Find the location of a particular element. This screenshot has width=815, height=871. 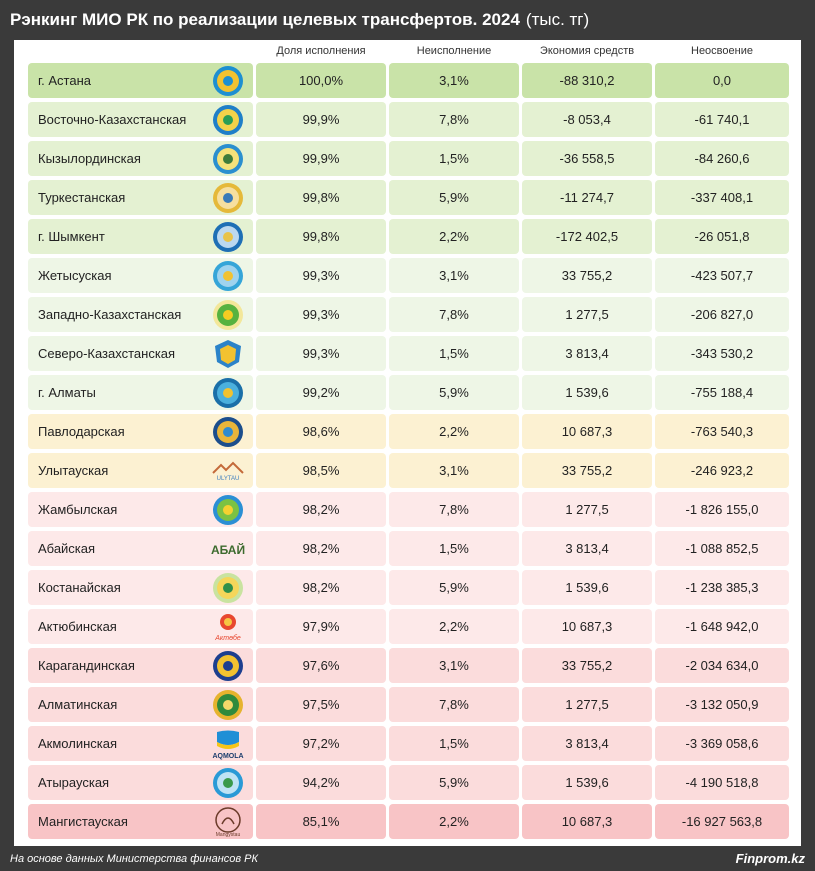

savings-value: -8 053,4 is located at coordinates (587, 119).